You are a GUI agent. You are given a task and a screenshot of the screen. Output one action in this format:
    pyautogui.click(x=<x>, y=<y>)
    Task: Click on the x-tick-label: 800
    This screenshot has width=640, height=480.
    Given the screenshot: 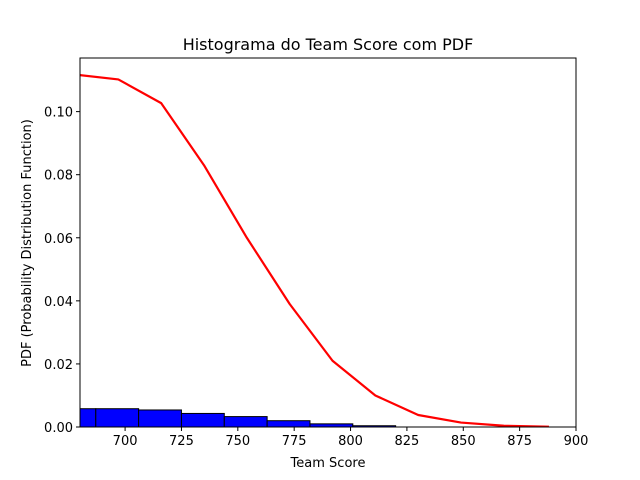 What is the action you would take?
    pyautogui.click(x=350, y=441)
    